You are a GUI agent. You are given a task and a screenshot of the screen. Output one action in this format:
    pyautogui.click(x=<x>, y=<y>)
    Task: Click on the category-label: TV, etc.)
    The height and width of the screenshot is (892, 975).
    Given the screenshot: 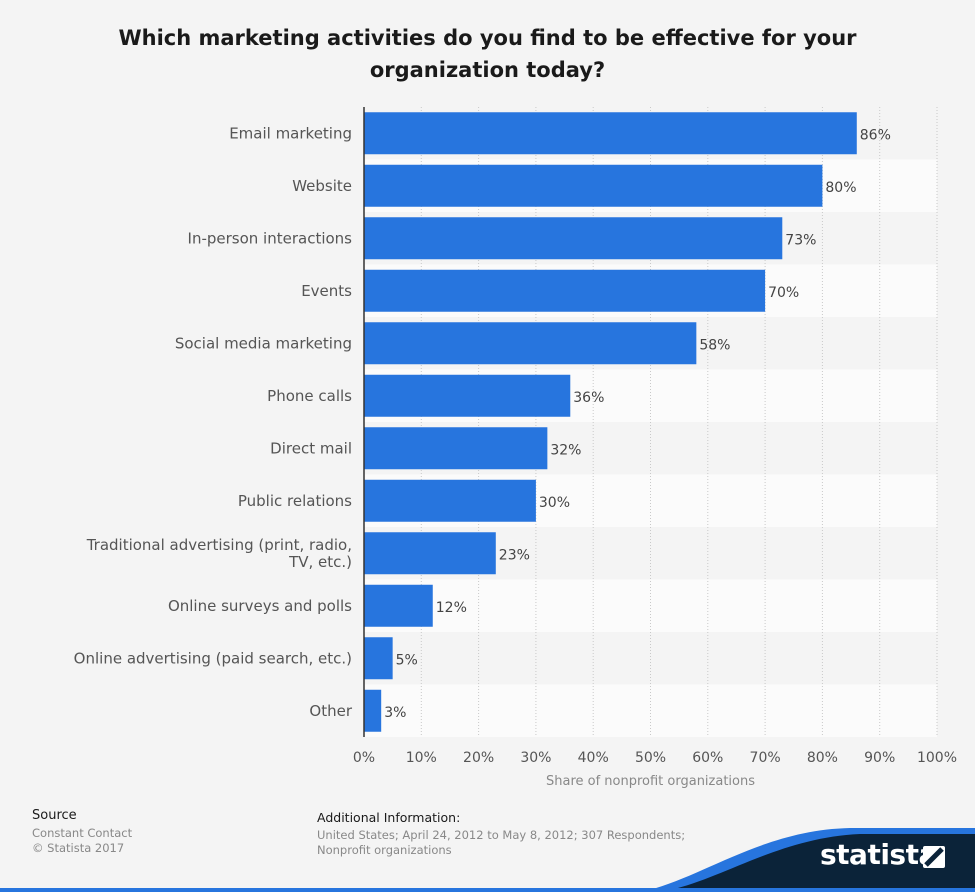 What is the action you would take?
    pyautogui.click(x=320, y=562)
    